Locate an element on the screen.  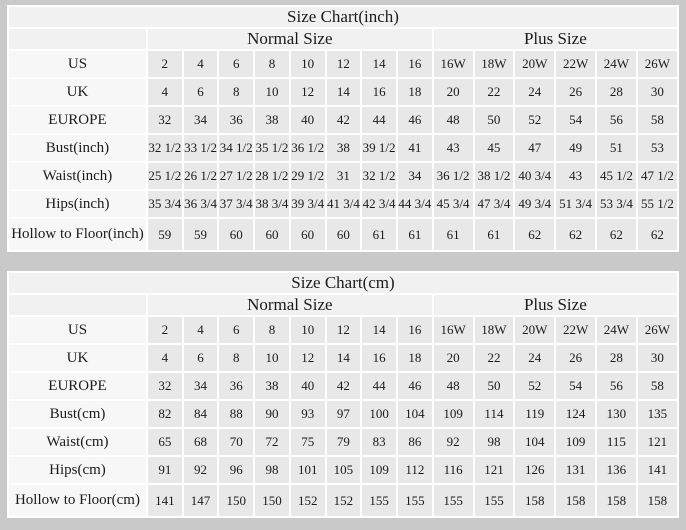
size-cell: 90 is located at coordinates (272, 414).